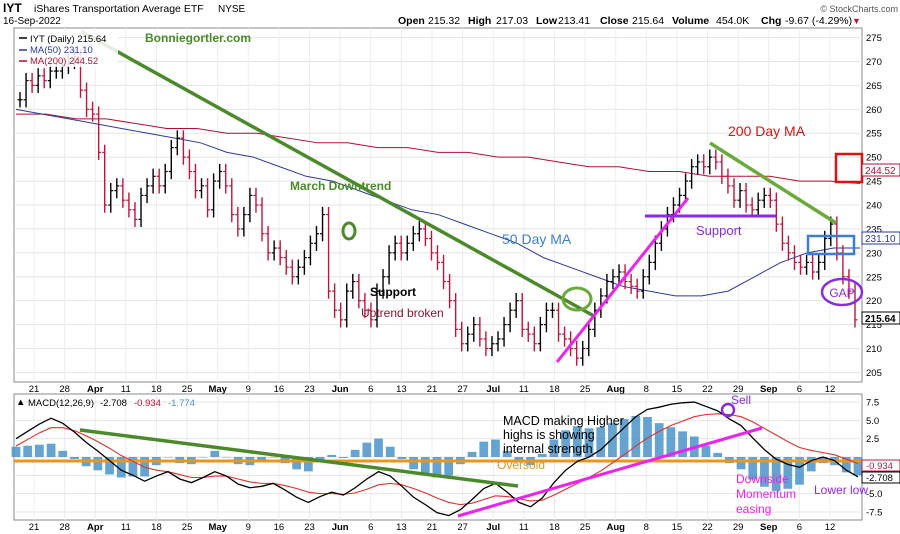  I want to click on macd-x-tick-label: 13, so click(401, 527).